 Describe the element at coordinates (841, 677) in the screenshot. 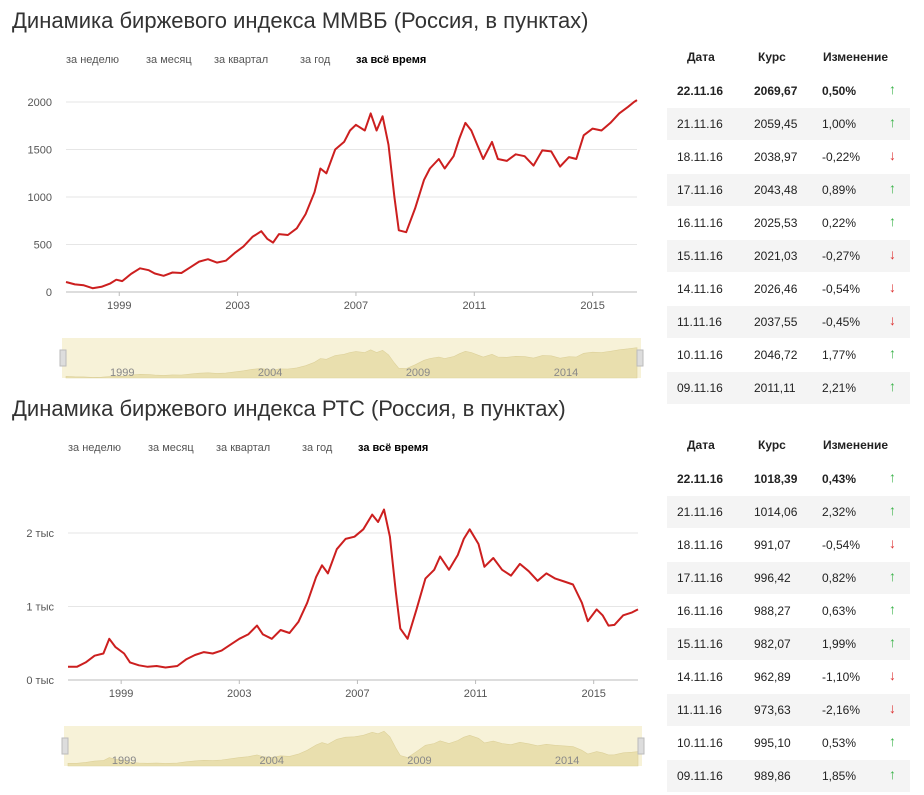

I see `row-change: -1,10%` at that location.